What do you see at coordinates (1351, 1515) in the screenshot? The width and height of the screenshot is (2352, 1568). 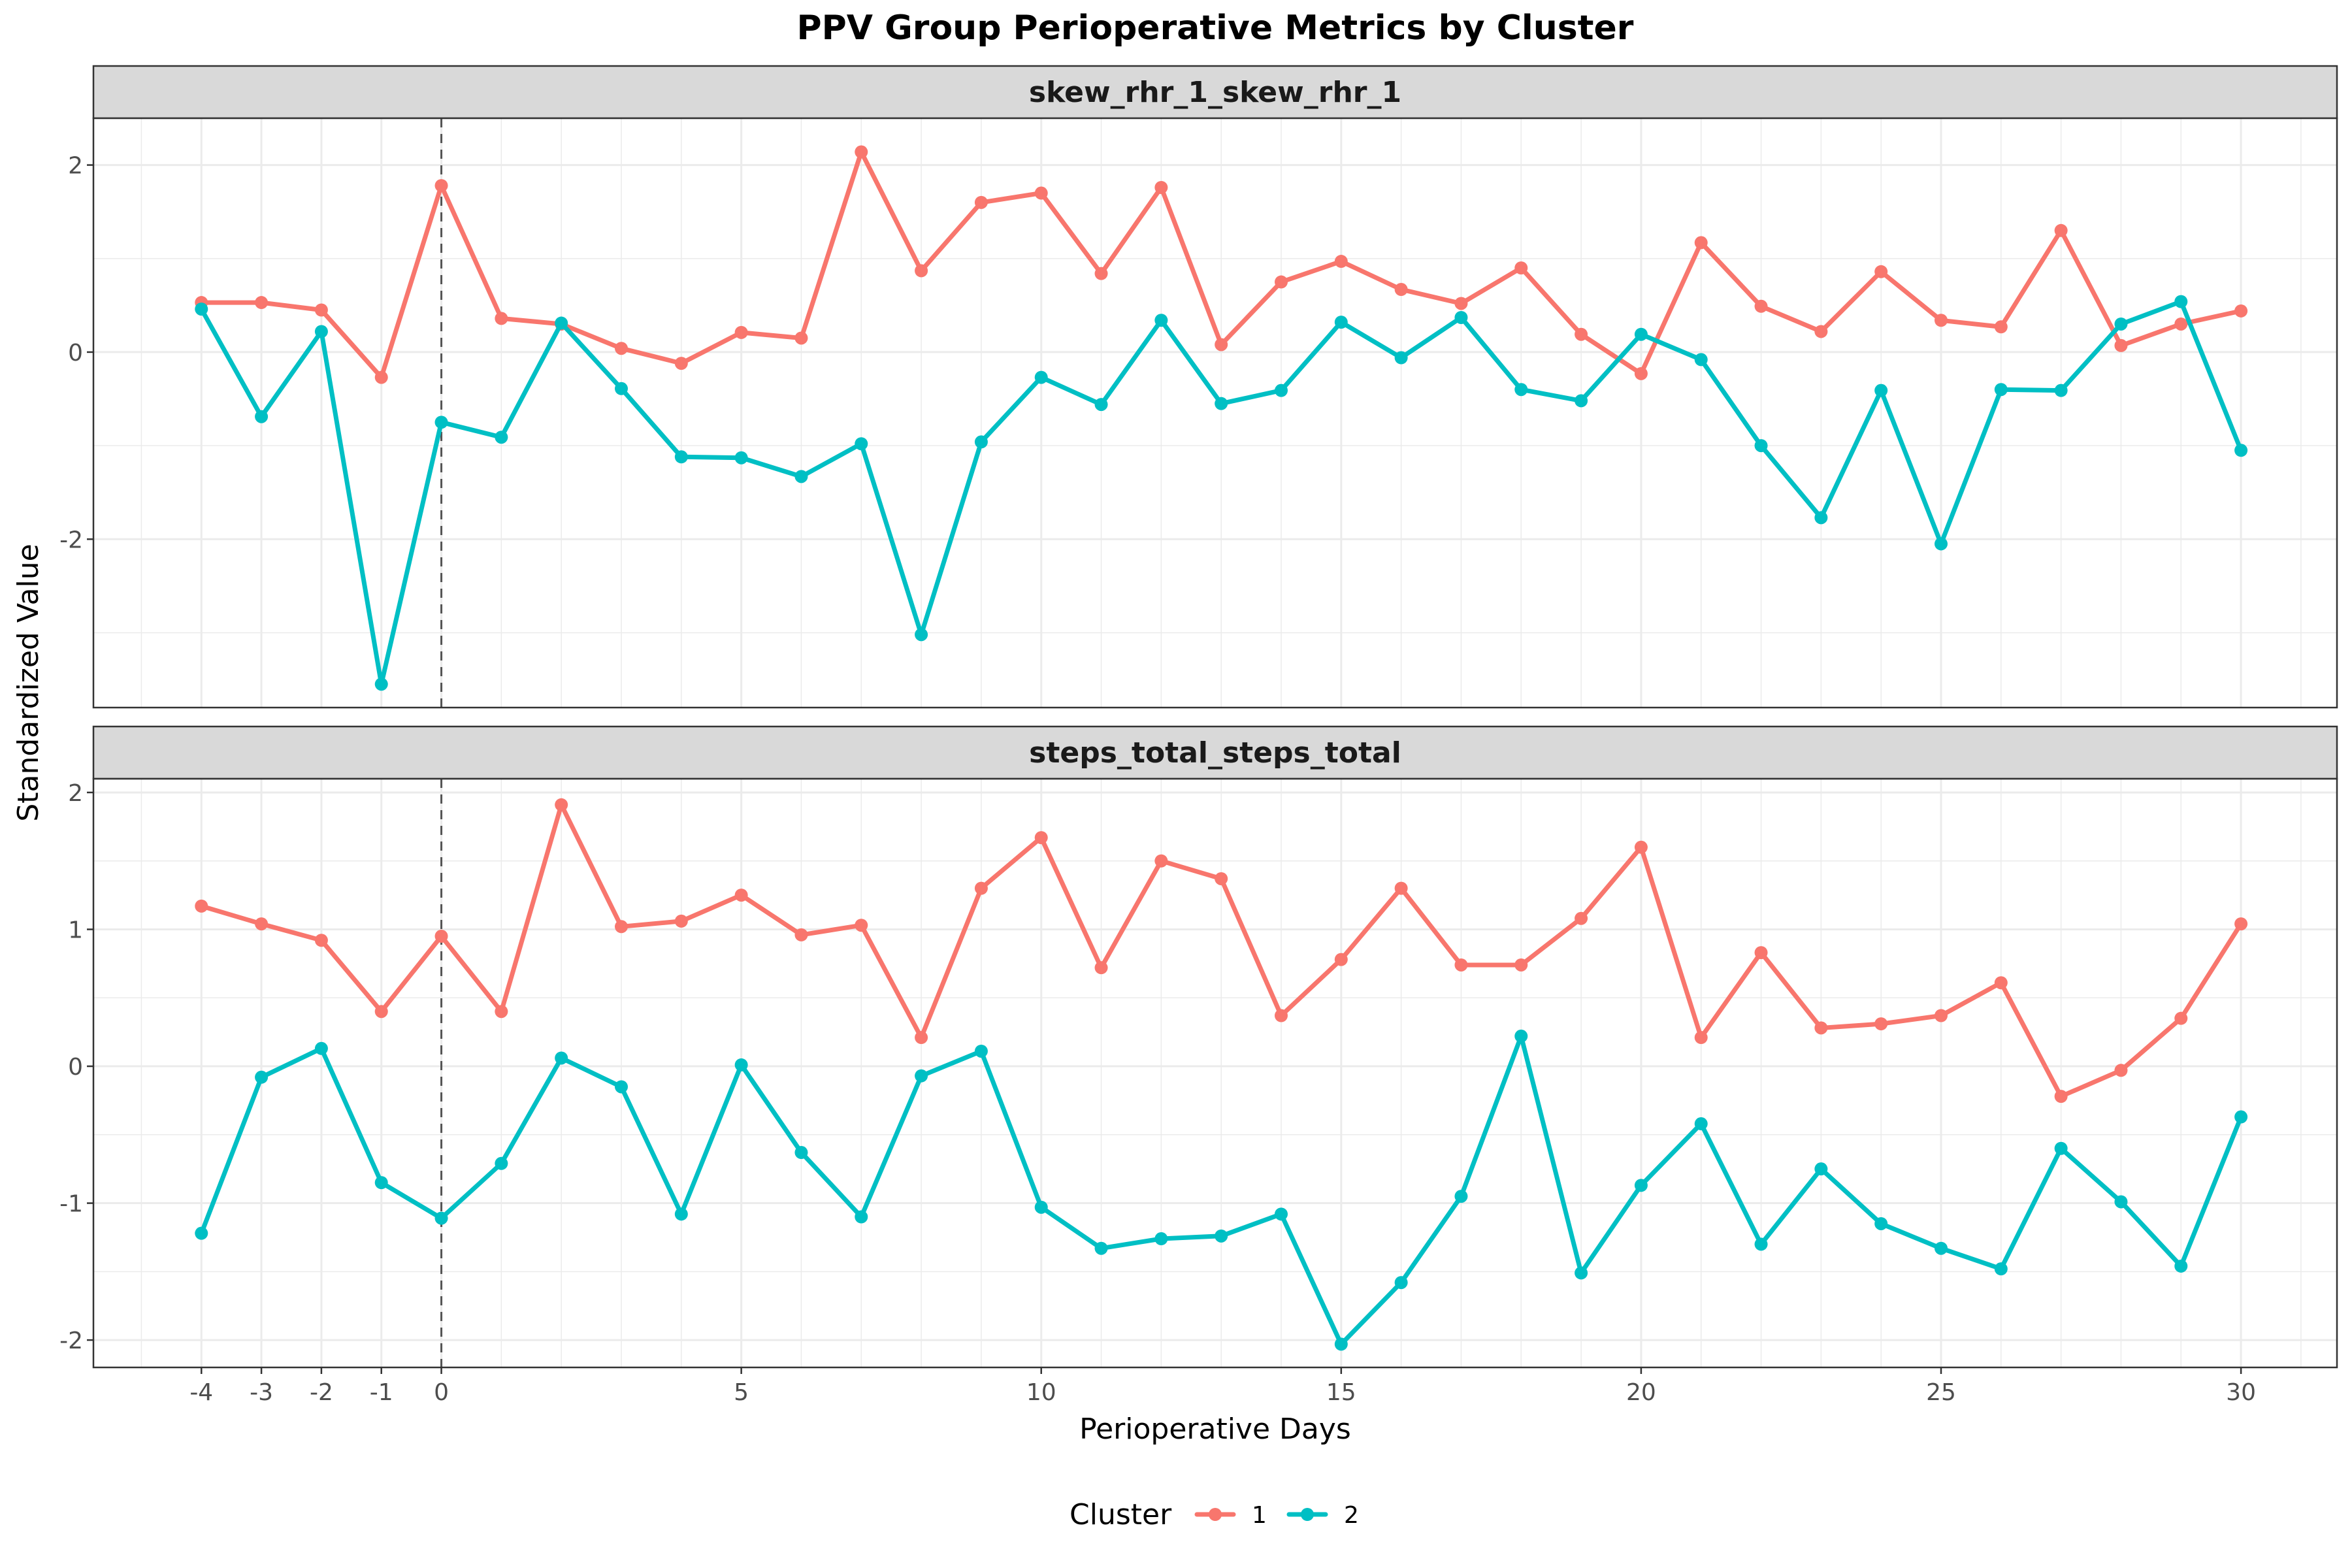 I see `legend-label: 2` at bounding box center [1351, 1515].